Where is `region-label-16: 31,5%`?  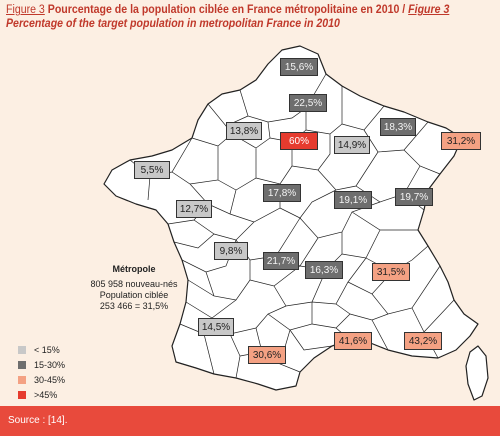 region-label-16: 31,5% is located at coordinates (391, 272).